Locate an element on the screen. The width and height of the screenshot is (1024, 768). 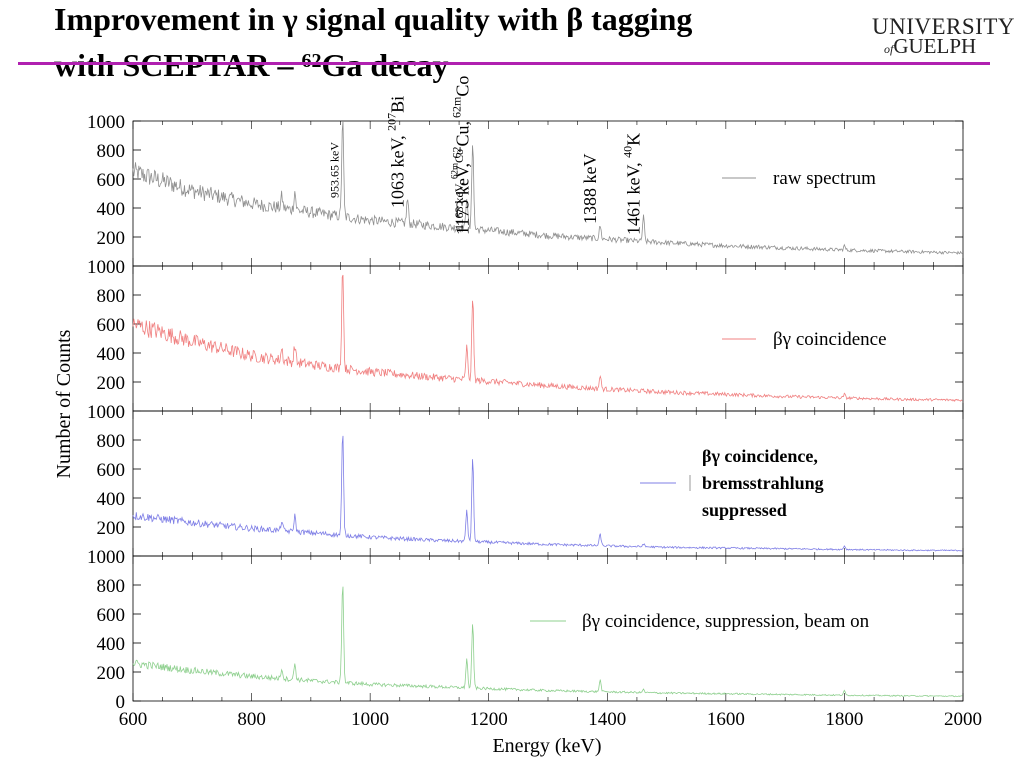
peak-label: 1163 keV, 62mCo is located at coordinates (457, 189).